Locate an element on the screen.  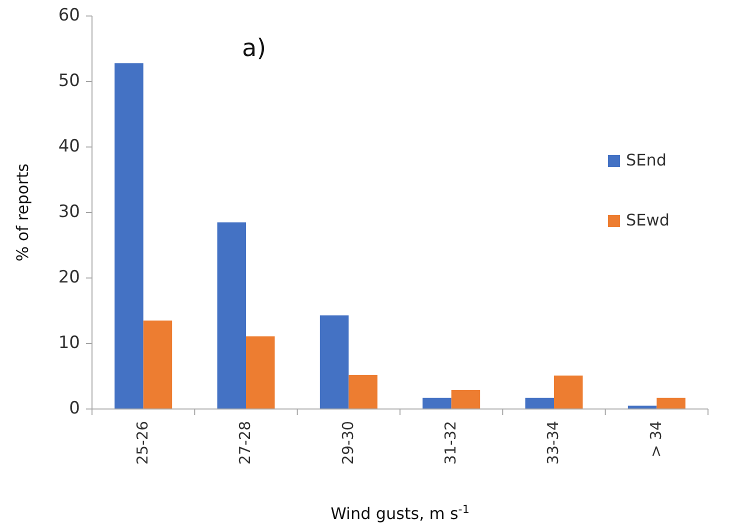
y-tick-label: 20 is located at coordinates (69, 278).